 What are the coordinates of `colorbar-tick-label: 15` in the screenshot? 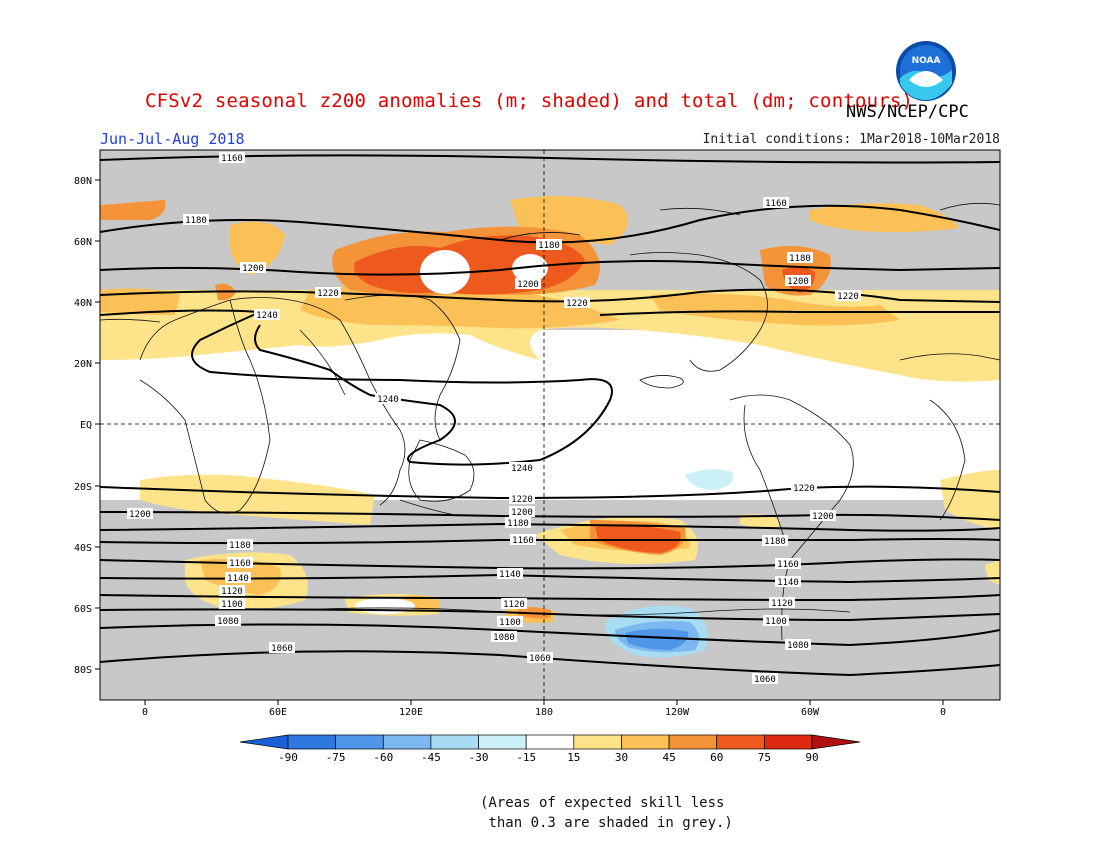 It's located at (573, 757).